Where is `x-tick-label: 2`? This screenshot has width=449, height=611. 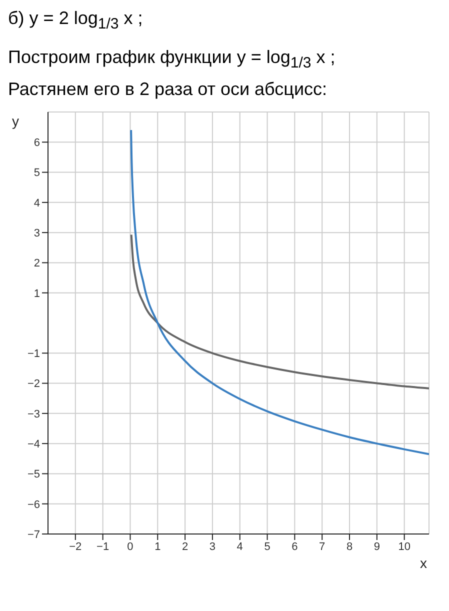 x-tick-label: 2 is located at coordinates (185, 546).